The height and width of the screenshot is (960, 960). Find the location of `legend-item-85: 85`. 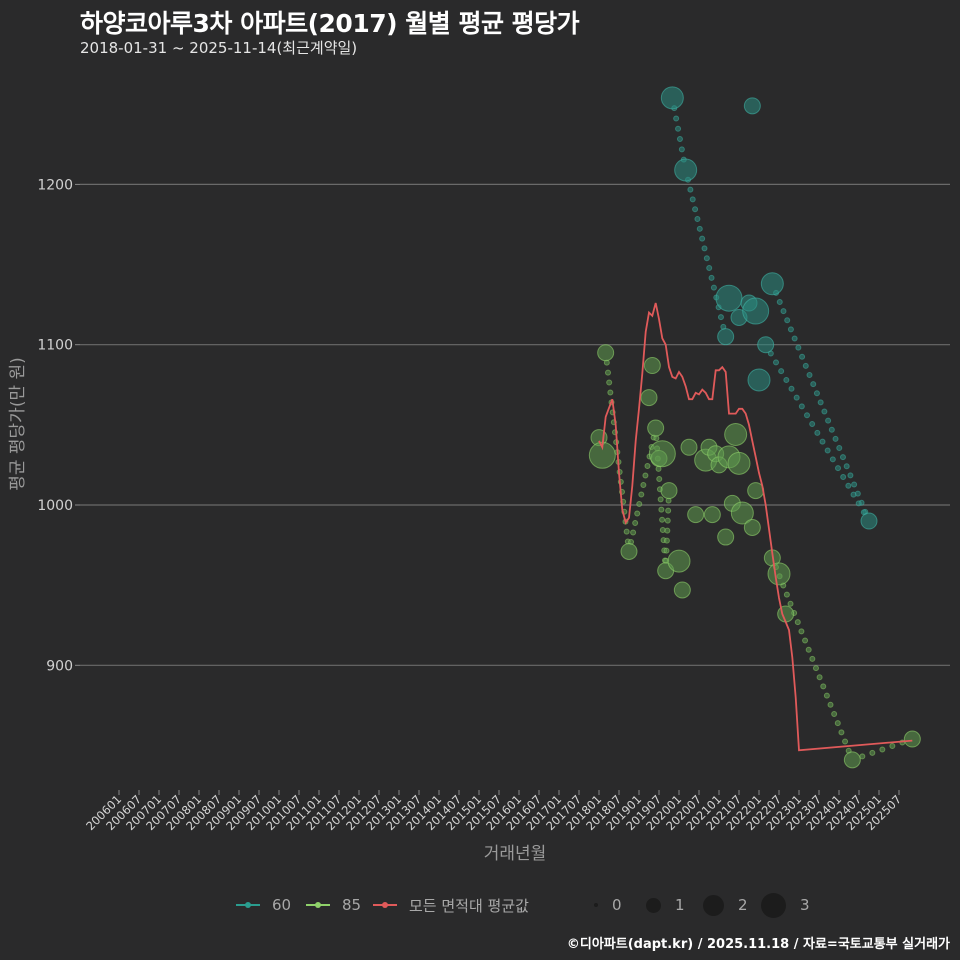

legend-item-85: 85 is located at coordinates (333, 905).